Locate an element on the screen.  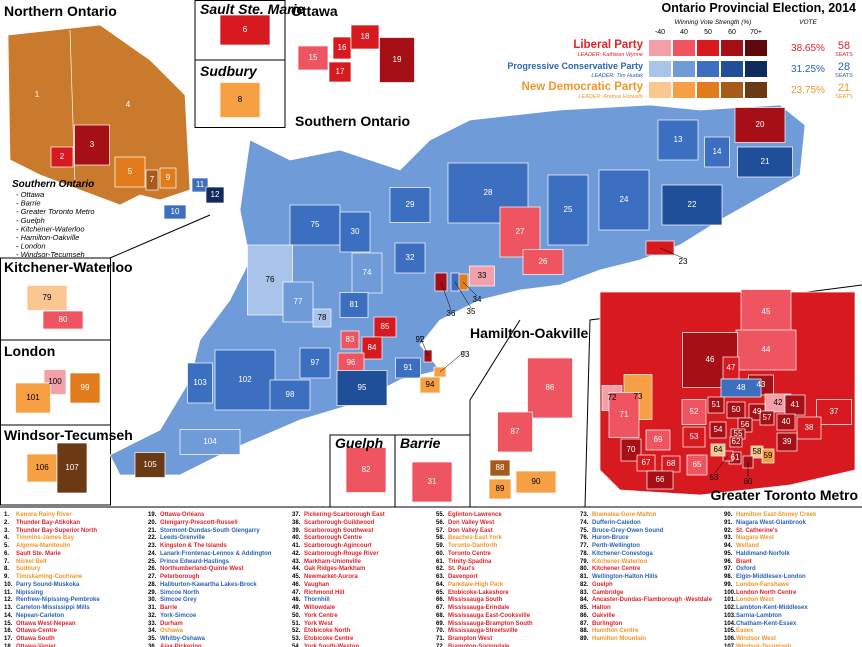
list-item: 77Perth-Wellington is located at coordinates (651, 547).